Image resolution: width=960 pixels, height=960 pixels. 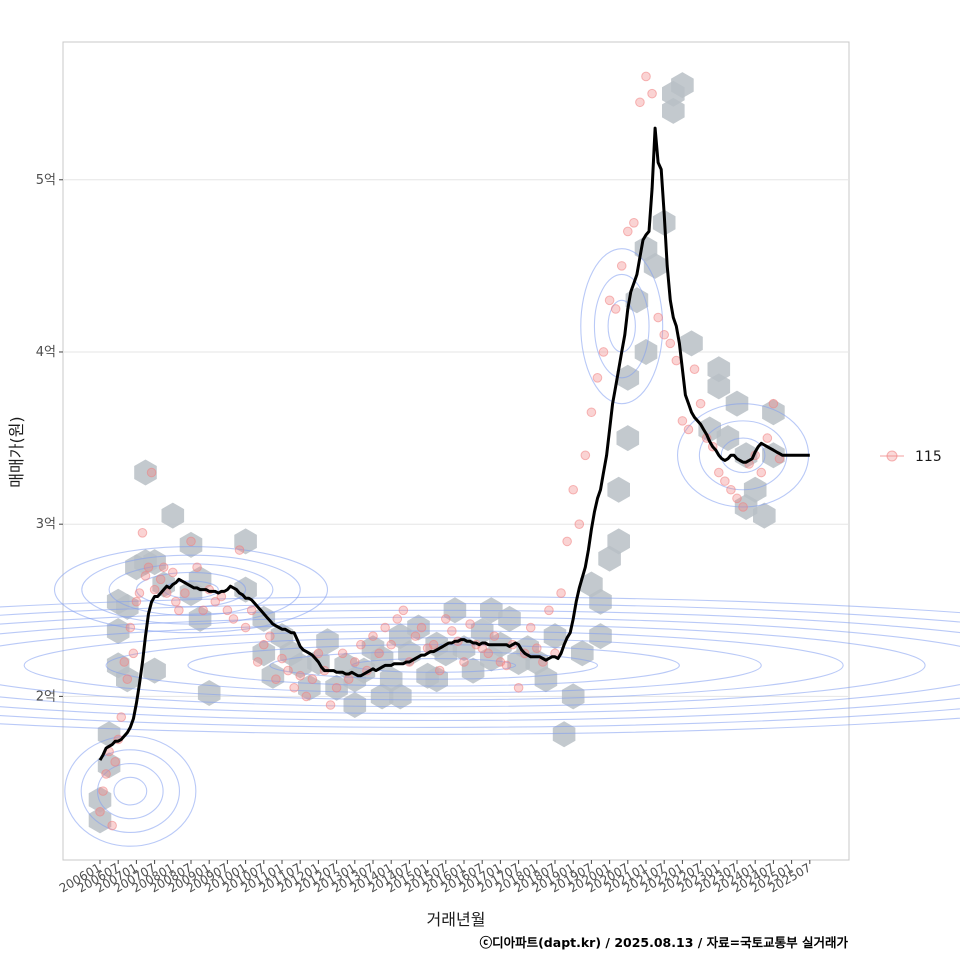 What do you see at coordinates (46, 180) in the screenshot?
I see `y-tick-label: 5억` at bounding box center [46, 180].